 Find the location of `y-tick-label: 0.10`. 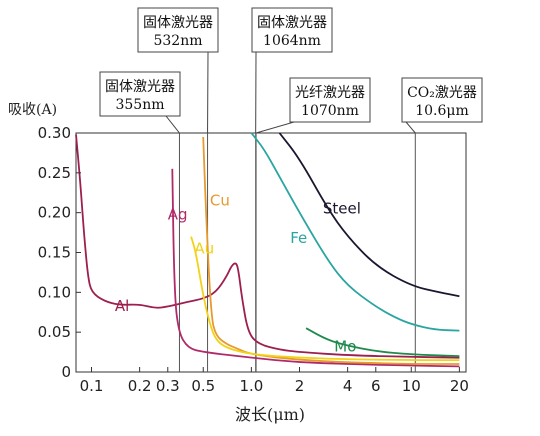

y-tick-label: 0.10 is located at coordinates (54, 292).